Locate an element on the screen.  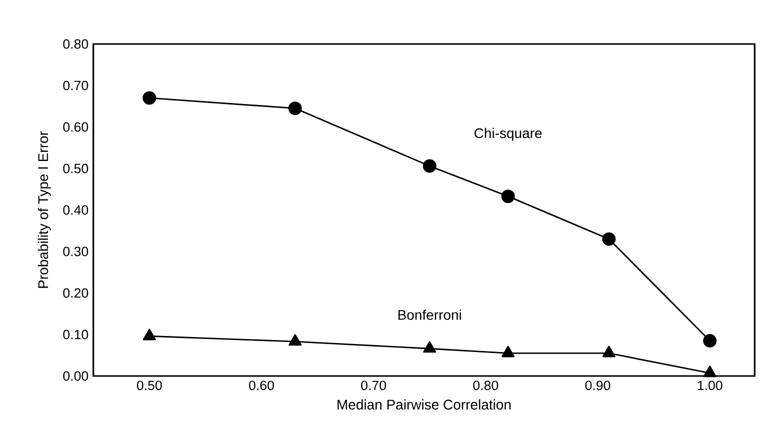
text: Chi-square is located at coordinates (508, 134).